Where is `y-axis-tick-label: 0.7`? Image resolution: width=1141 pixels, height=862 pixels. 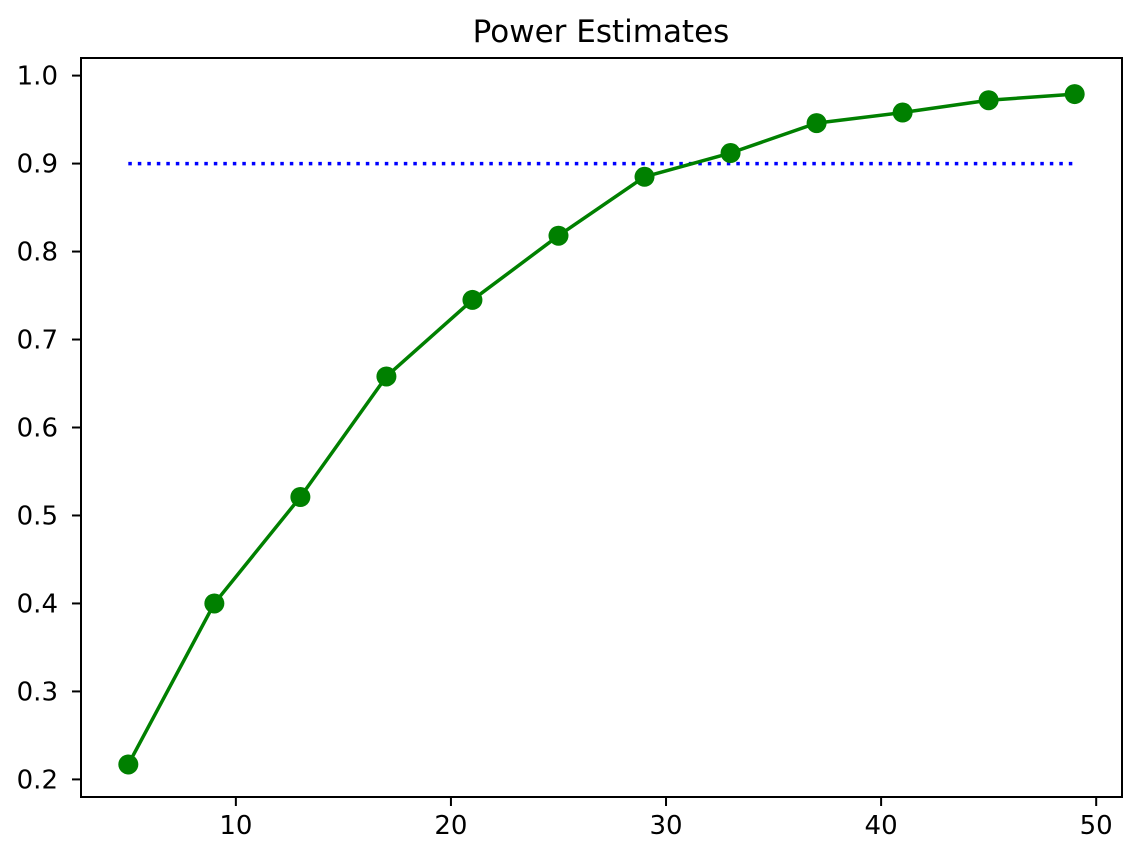
y-axis-tick-label: 0.7 is located at coordinates (37, 341).